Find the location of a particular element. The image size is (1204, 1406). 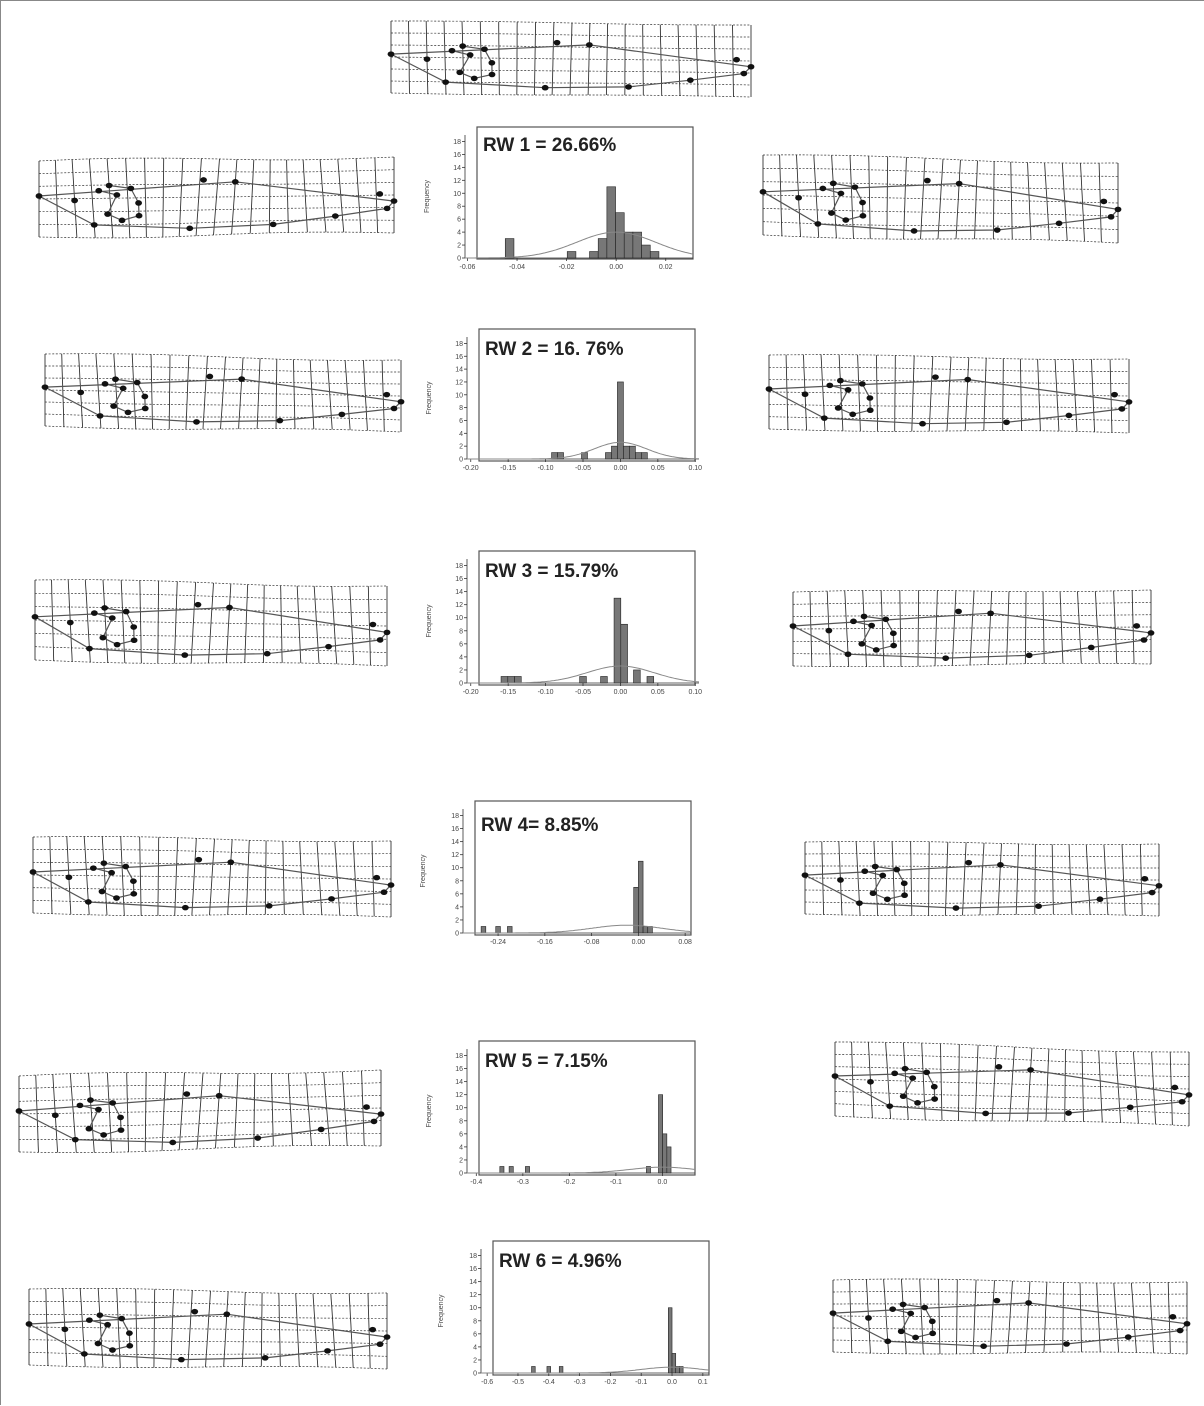

x-tick-label: -0.2 is located at coordinates (569, 1182).